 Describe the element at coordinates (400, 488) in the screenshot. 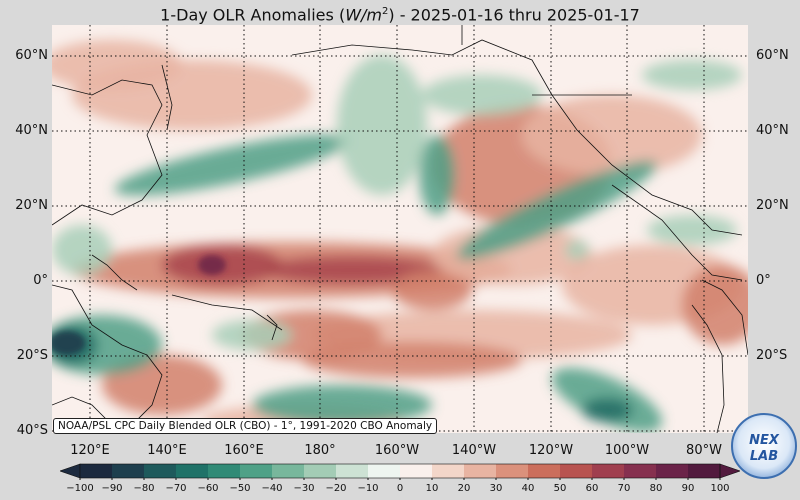

I see `colorbar-tick-label: 0` at that location.